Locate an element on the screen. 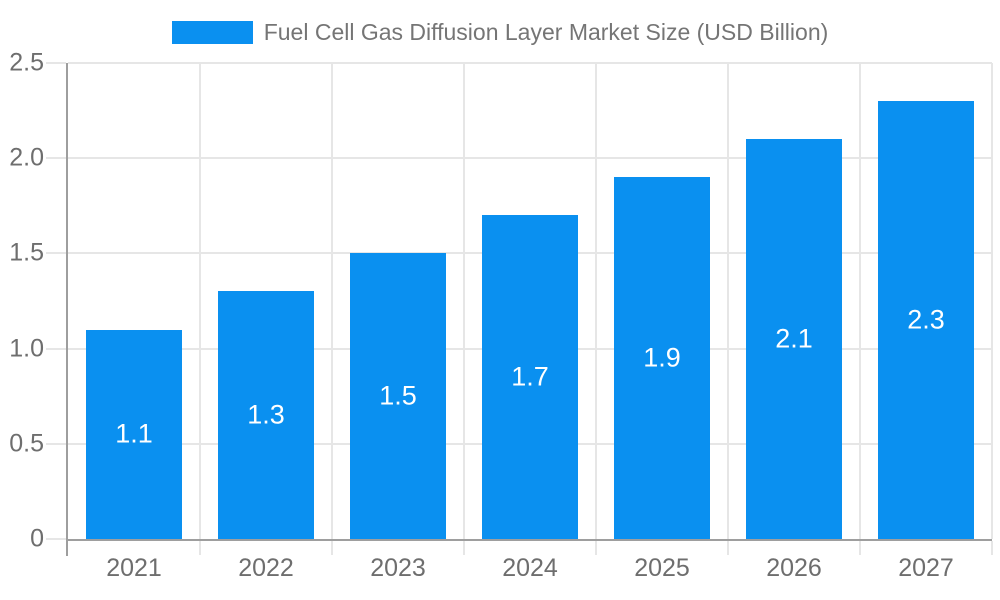 The width and height of the screenshot is (1000, 600). bar: 1.9 is located at coordinates (662, 358).